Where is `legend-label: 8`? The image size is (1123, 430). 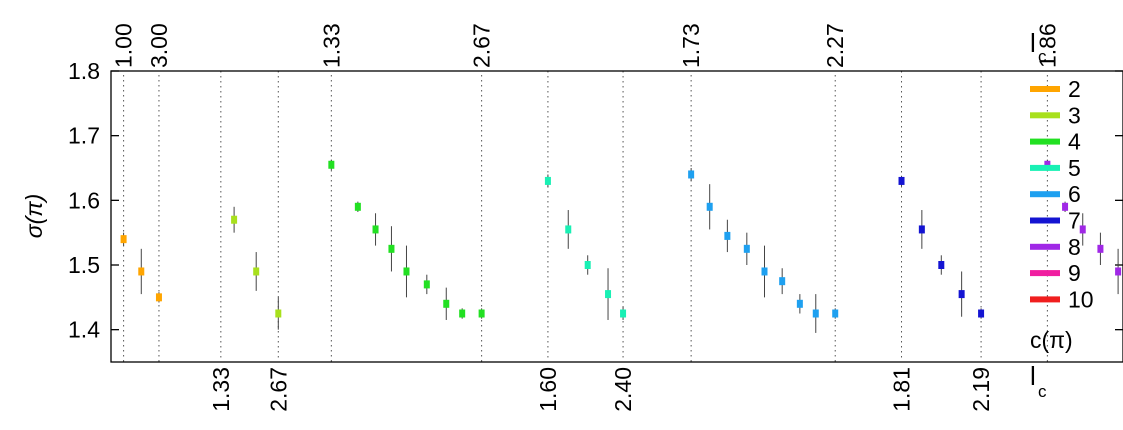
legend-label: 8 is located at coordinates (1074, 247).